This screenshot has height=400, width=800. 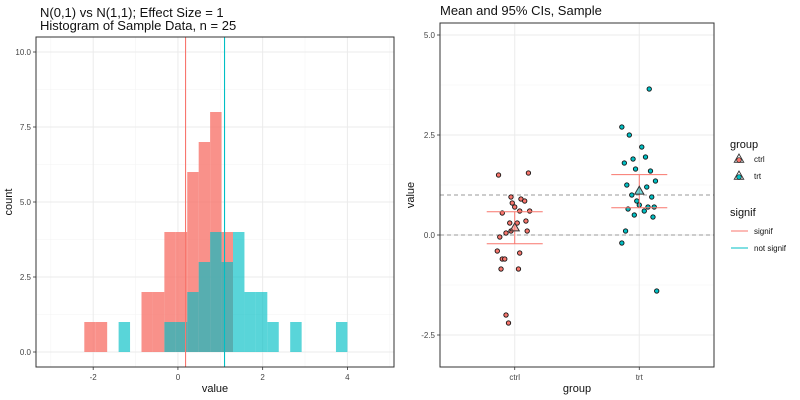 I want to click on left-y-tick-label: 10.0, so click(x=23, y=52).